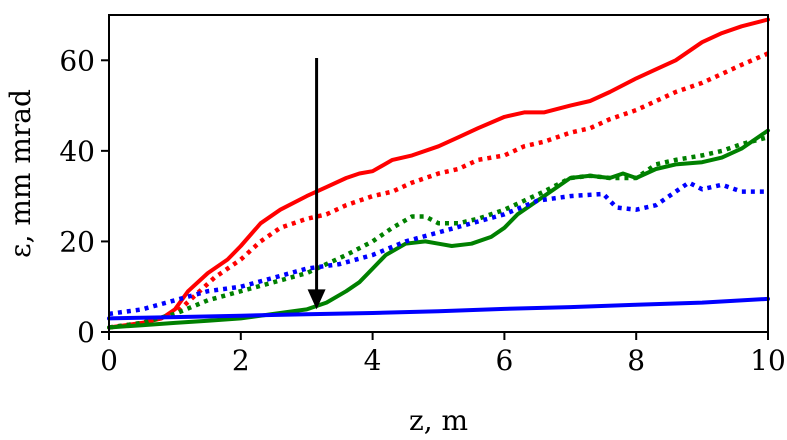  Describe the element at coordinates (77, 60) in the screenshot. I see `y-tick-label: 60` at that location.